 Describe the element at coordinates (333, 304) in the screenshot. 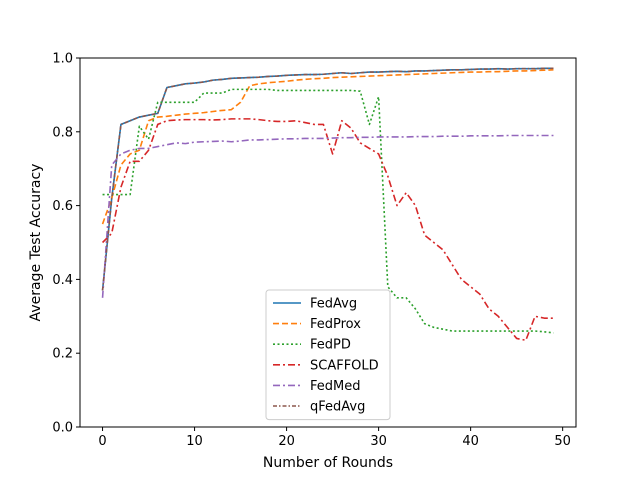

I see `legend-label: FedAvg` at that location.